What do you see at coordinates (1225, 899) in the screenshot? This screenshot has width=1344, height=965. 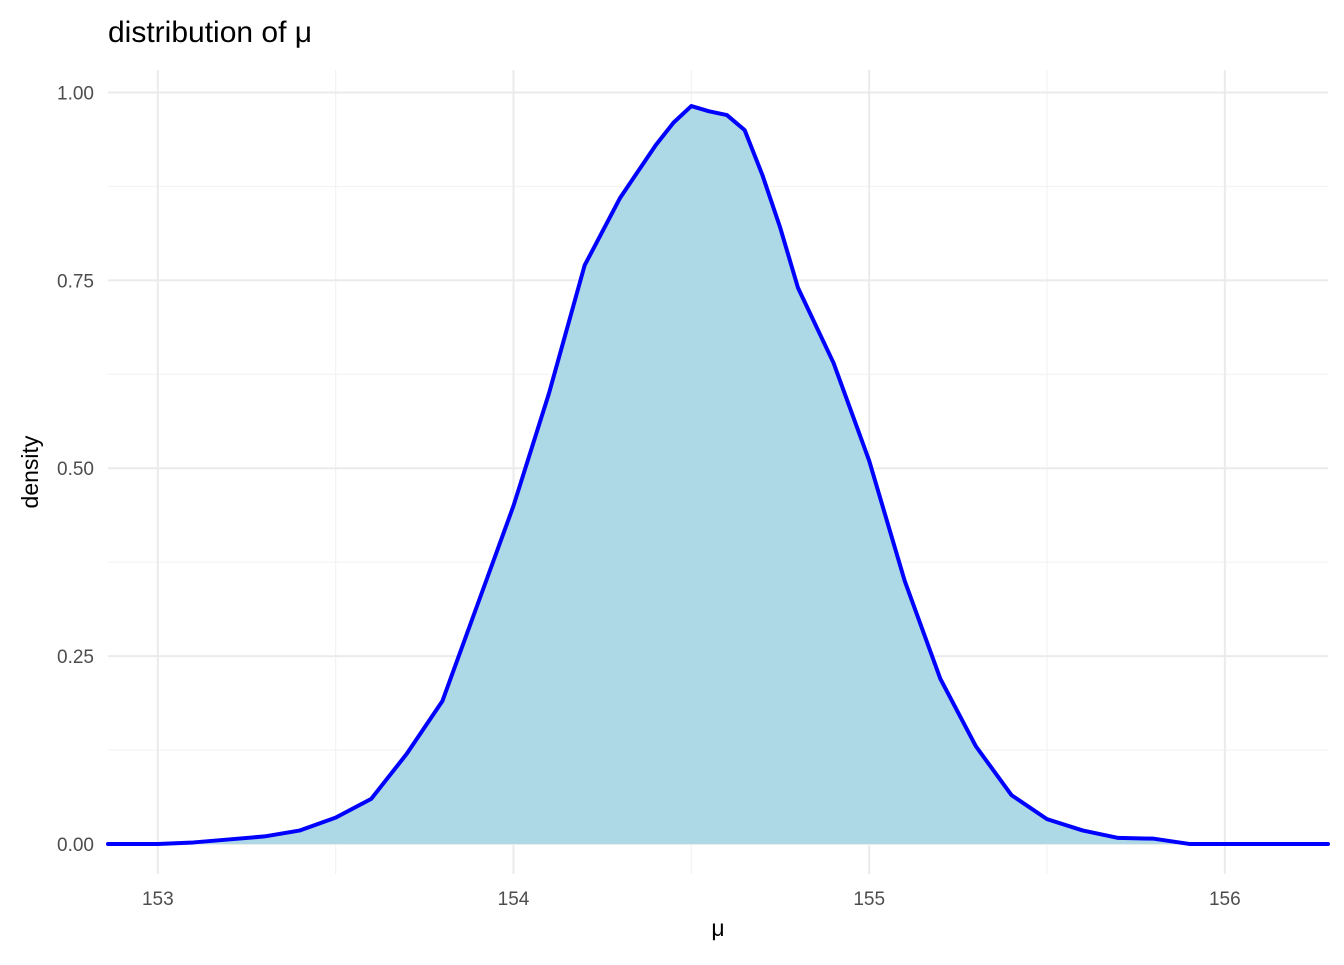 I see `x-tick-label: 156` at bounding box center [1225, 899].